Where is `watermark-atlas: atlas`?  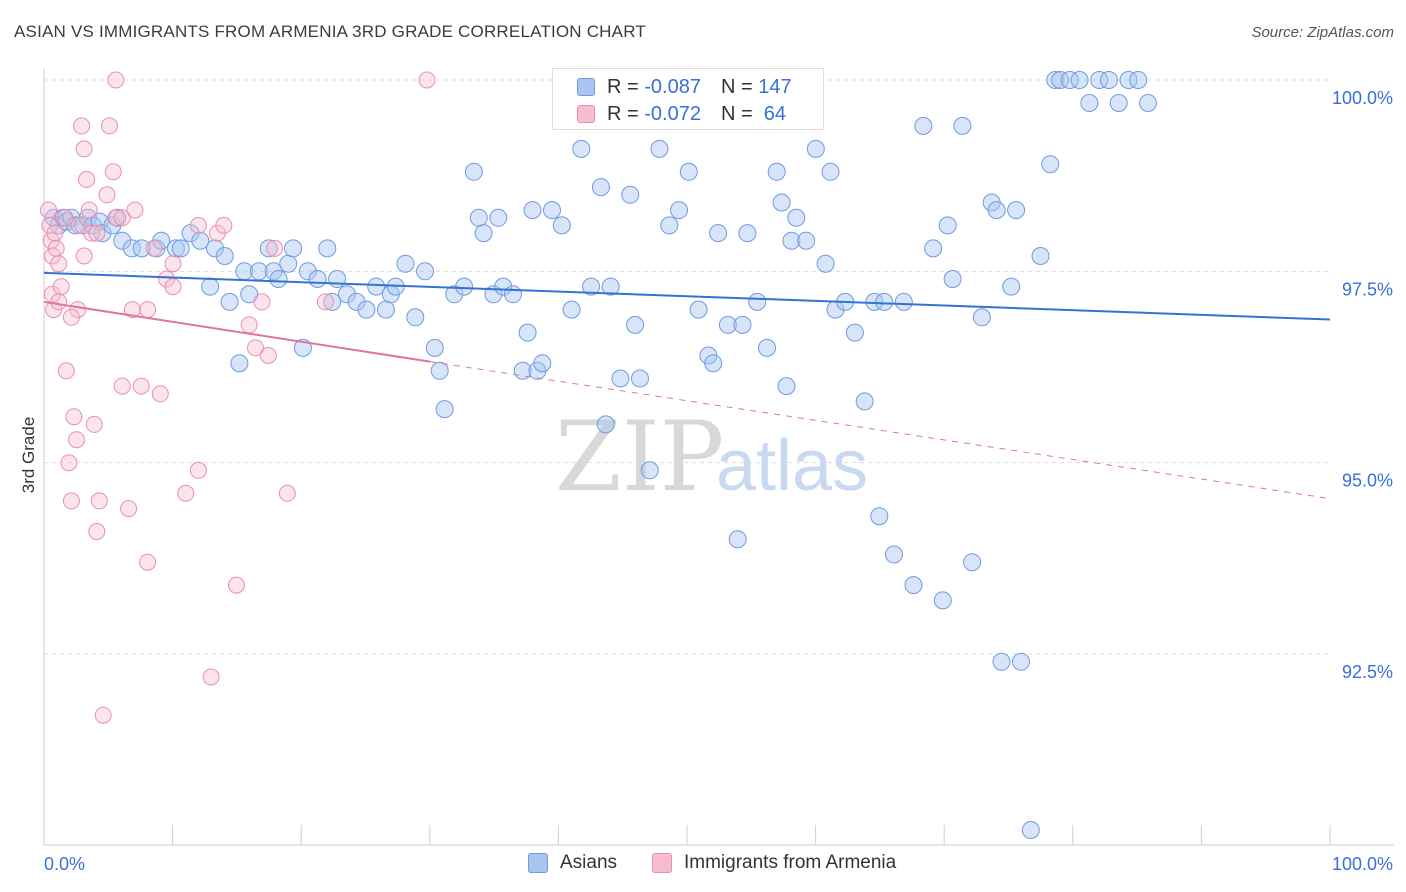
watermark-atlas: atlas is located at coordinates (792, 466).